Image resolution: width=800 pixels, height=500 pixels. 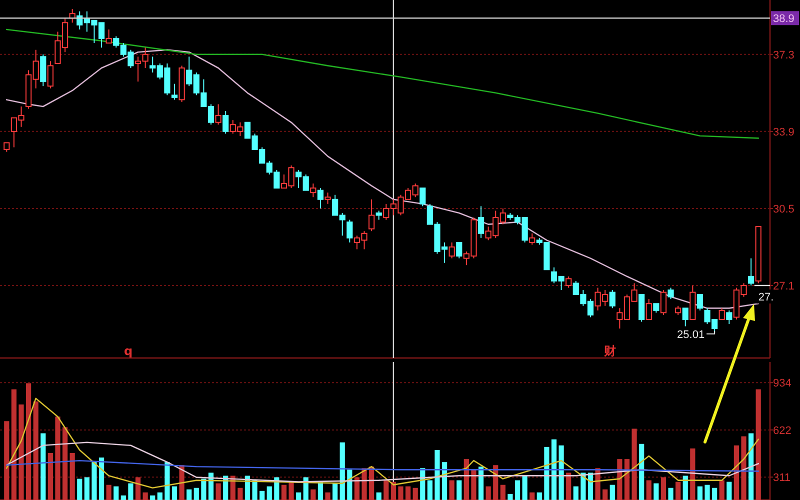 I want to click on annotation: 财, so click(x=609, y=351).